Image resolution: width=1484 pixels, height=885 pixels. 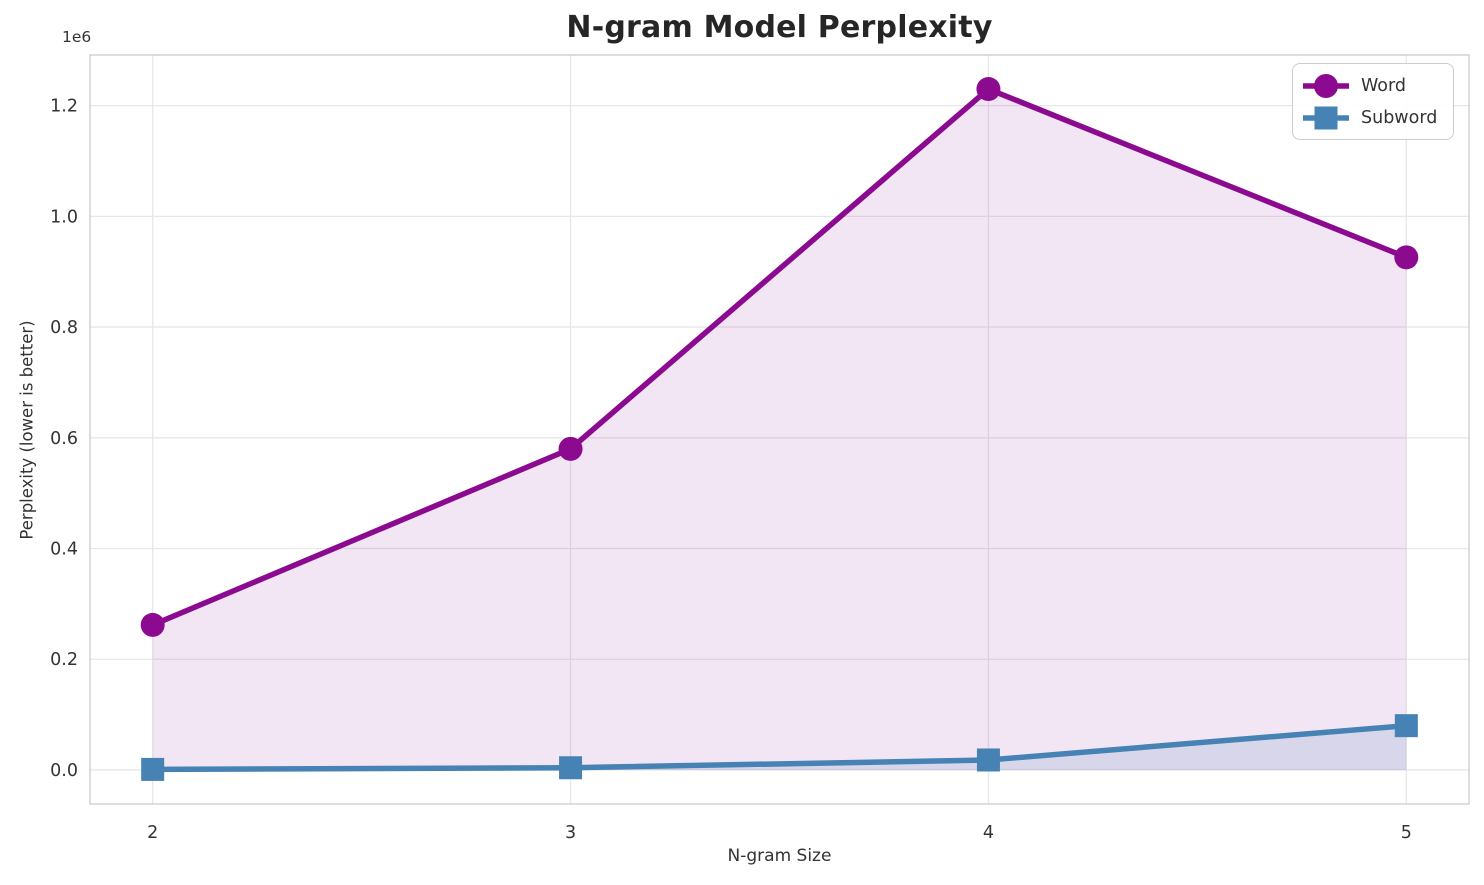 I want to click on subword-legend-square, so click(x=1326, y=117).